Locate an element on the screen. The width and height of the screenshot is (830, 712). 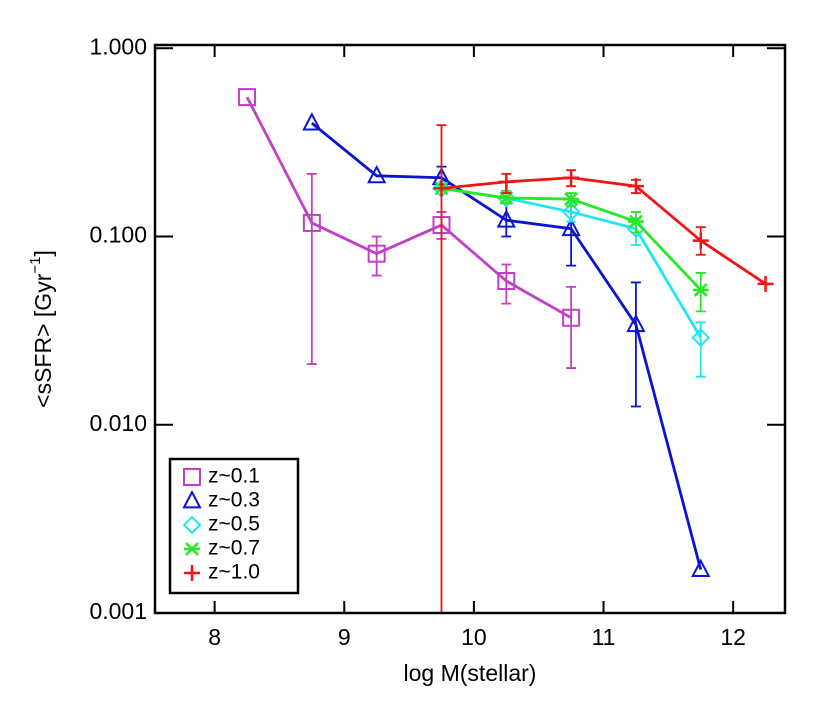
legend-item: z~0.7 is located at coordinates (222, 548).